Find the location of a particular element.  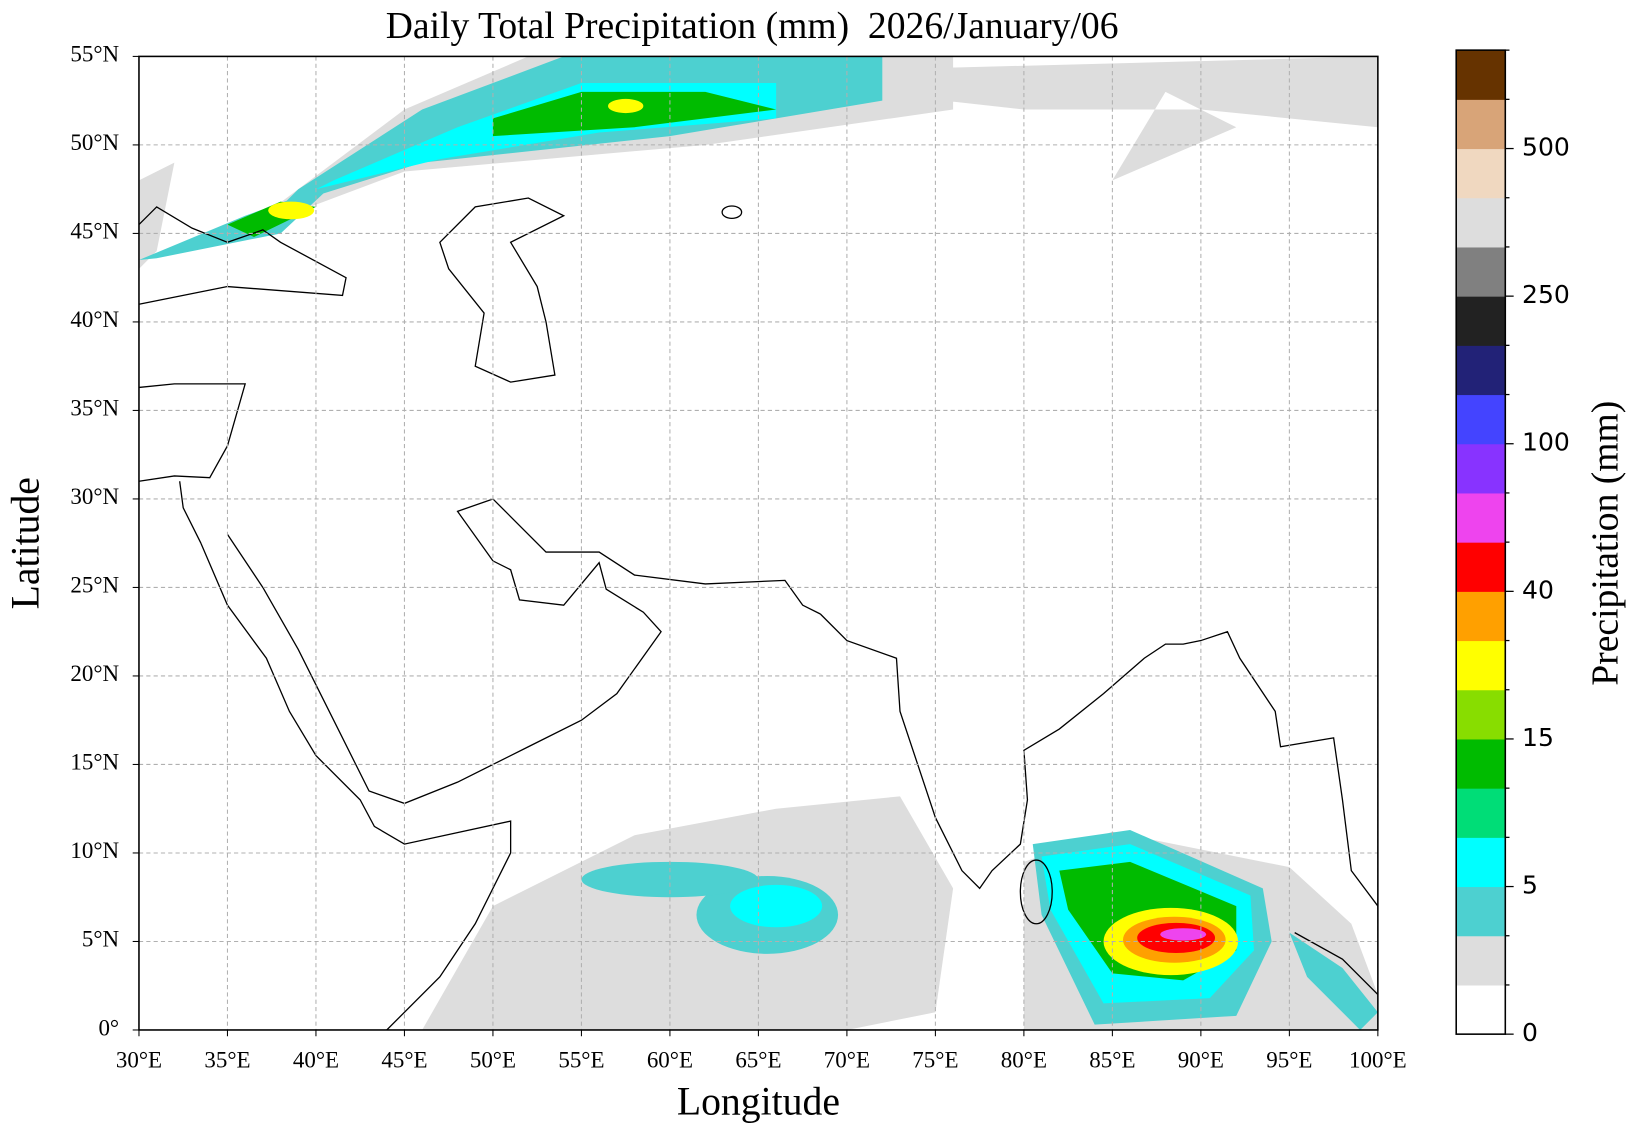

x-tick-label: 90°E is located at coordinates (1201, 1060).